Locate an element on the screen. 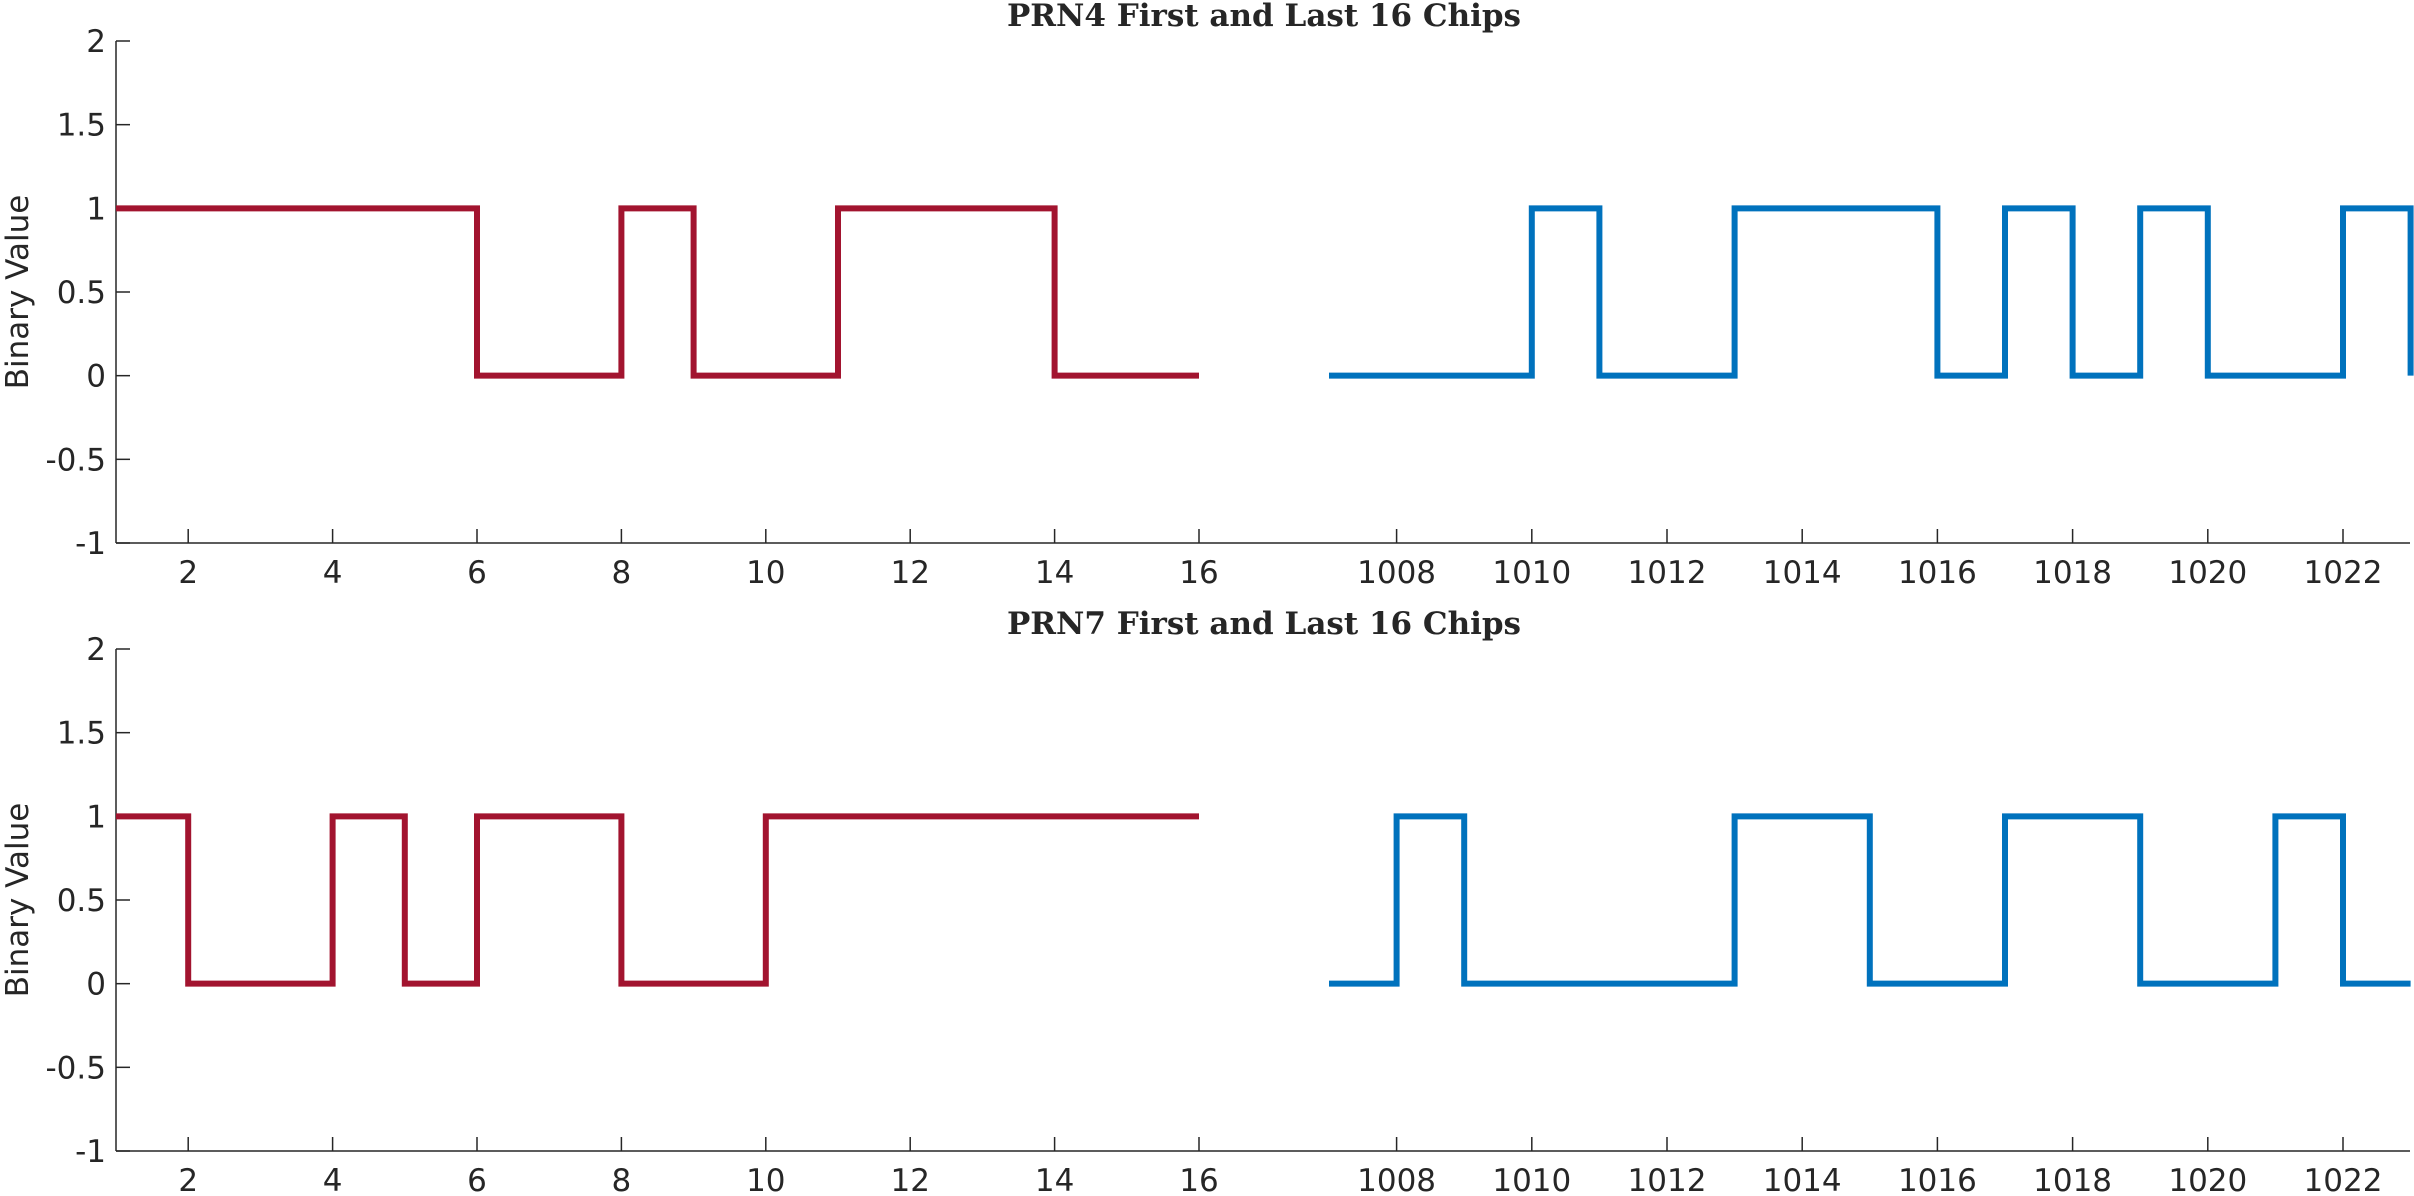 Image resolution: width=2414 pixels, height=1196 pixels. chart-title: PRN7 First and Last 16 Chips is located at coordinates (1264, 624).